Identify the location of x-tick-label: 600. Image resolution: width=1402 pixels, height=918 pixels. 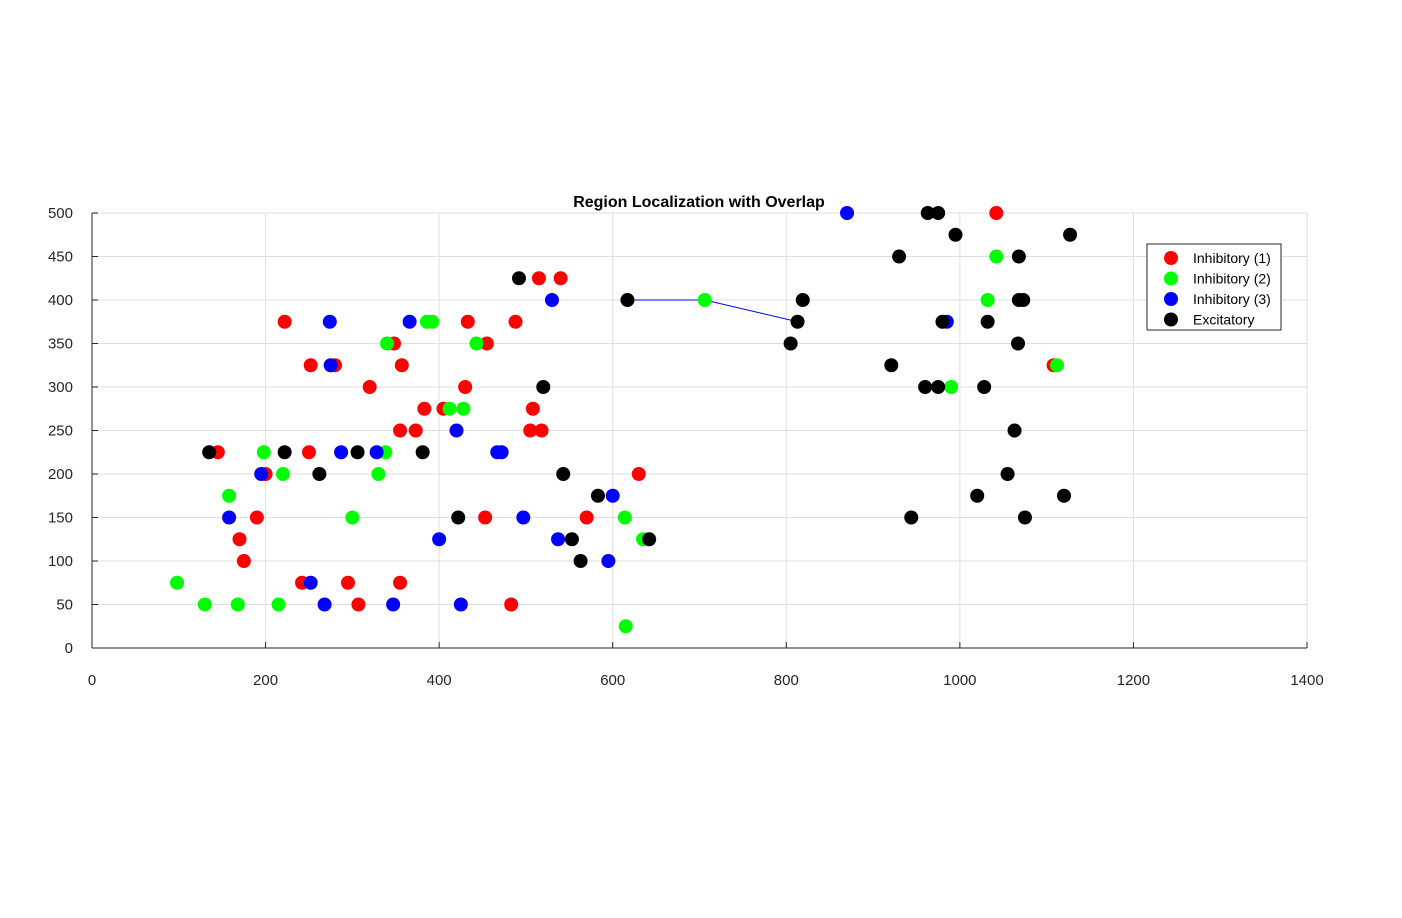
(612, 680).